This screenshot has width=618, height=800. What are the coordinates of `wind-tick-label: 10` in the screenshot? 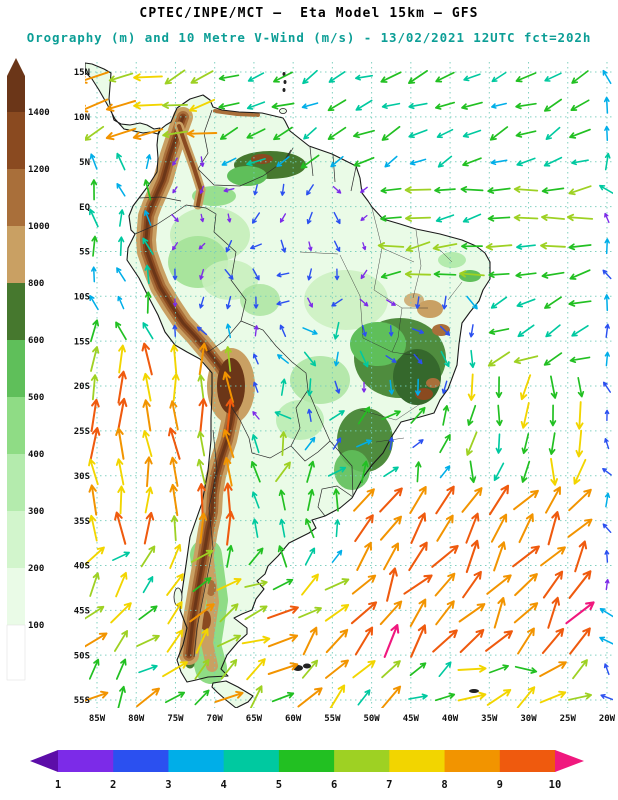 It's located at (555, 785).